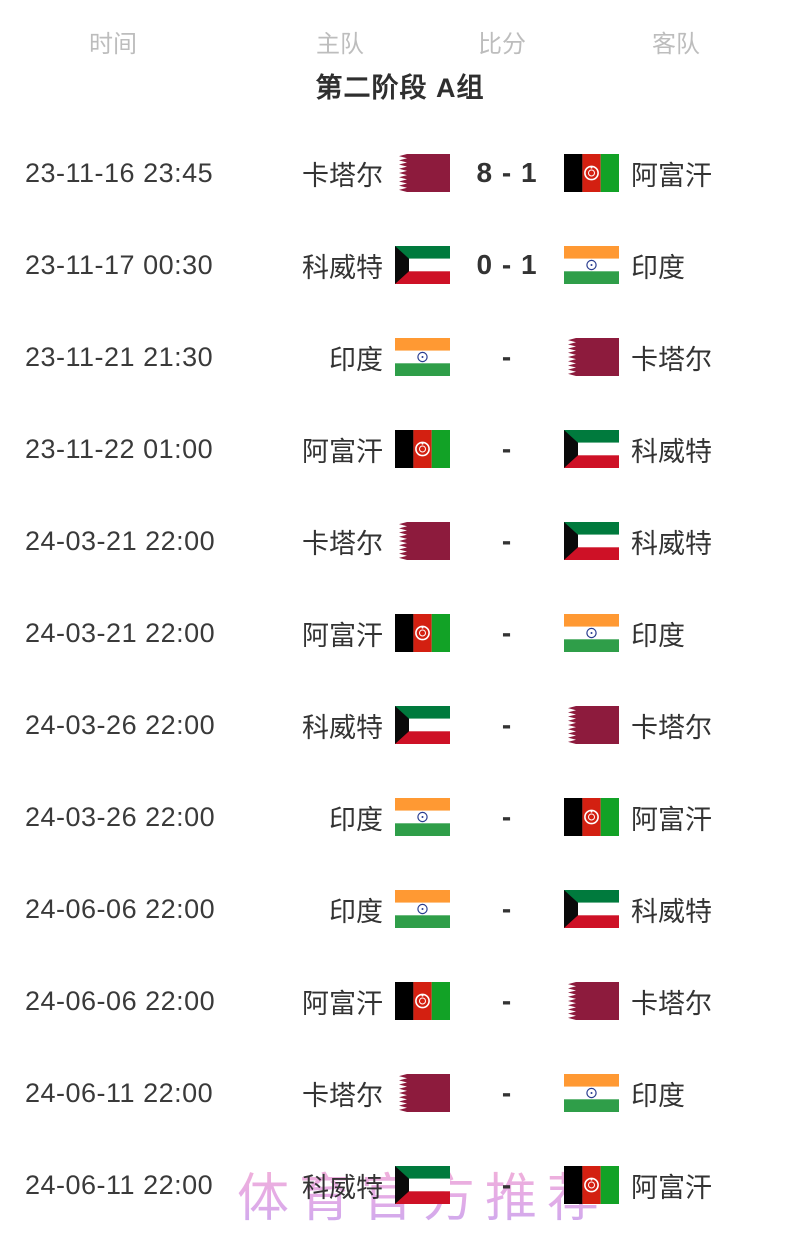  I want to click on match-row: 23-11-17 00:30 科威特 0 - 1 印度, so click(400, 265).